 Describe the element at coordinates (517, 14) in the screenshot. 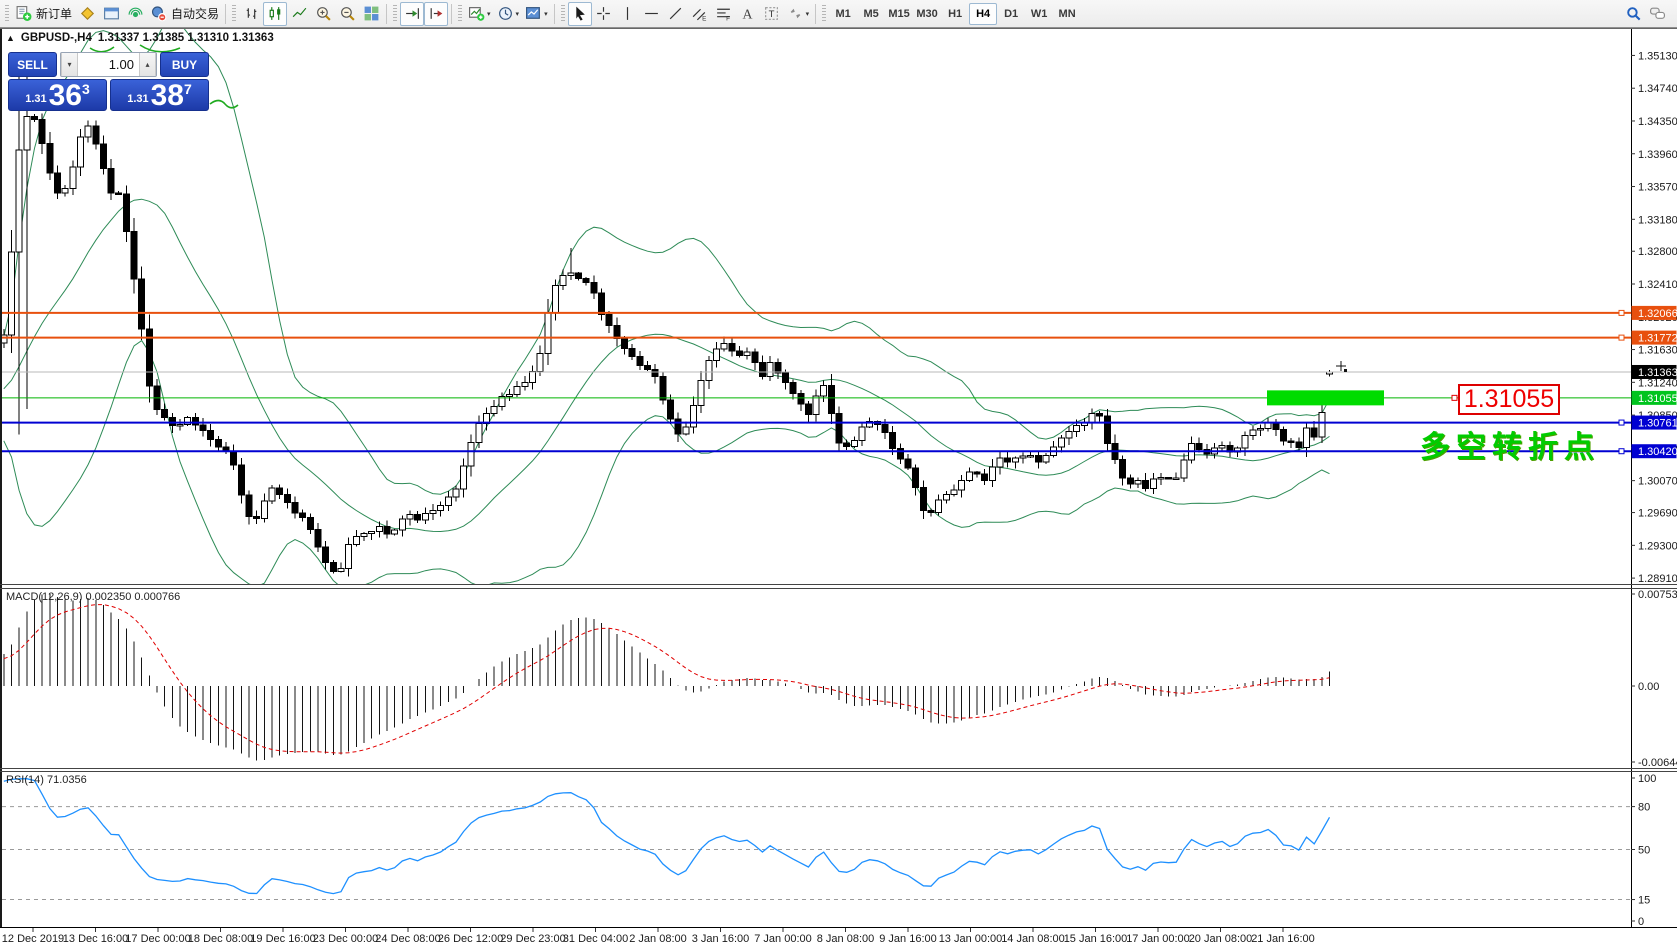

I see `dropdown-caret-icon: ▾` at that location.